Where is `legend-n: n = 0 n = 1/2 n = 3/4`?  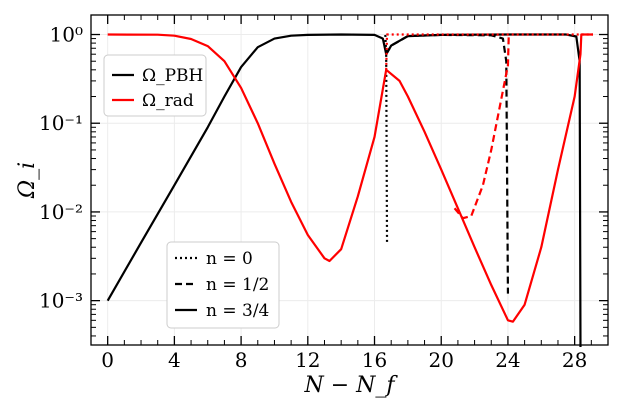
legend-n: n = 0 n = 1/2 n = 3/4 is located at coordinates (223, 285).